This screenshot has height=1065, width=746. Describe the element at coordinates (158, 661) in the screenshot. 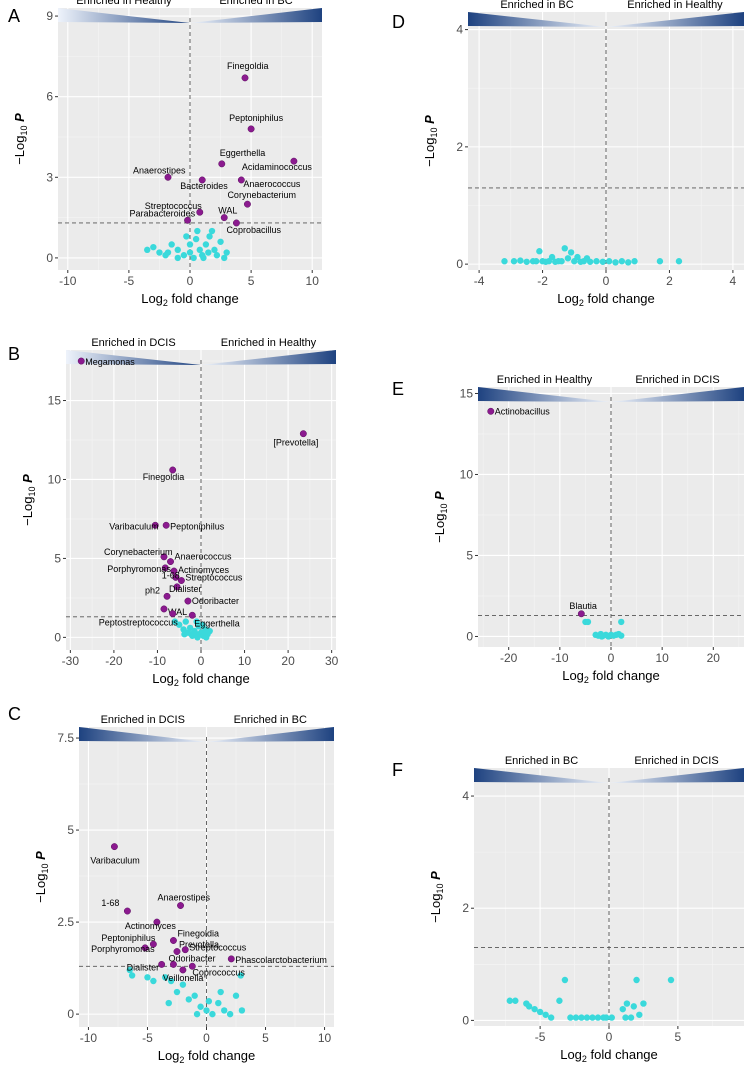

I see `x-tick-label: -10` at that location.